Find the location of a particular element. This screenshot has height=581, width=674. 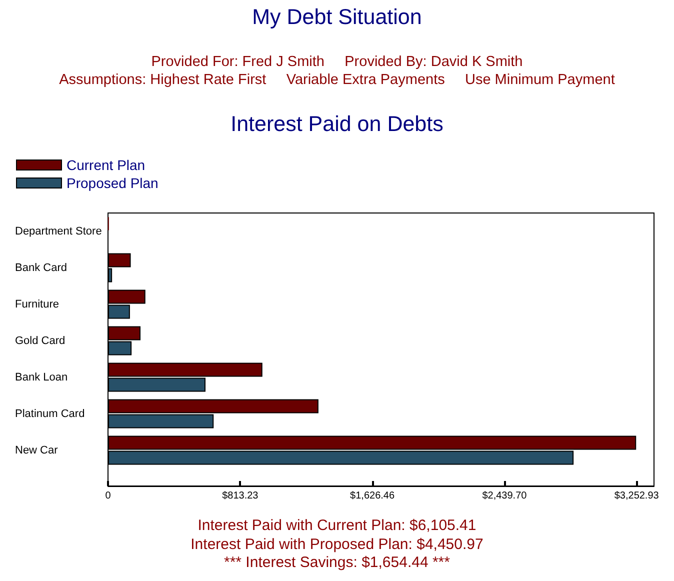

text: Interest Paid with Current Plan: $6,105.41 Interest Paid with Proposed Plan: $4,450.97 *** Interest Savings: $1,654.44 *** is located at coordinates (337, 544).